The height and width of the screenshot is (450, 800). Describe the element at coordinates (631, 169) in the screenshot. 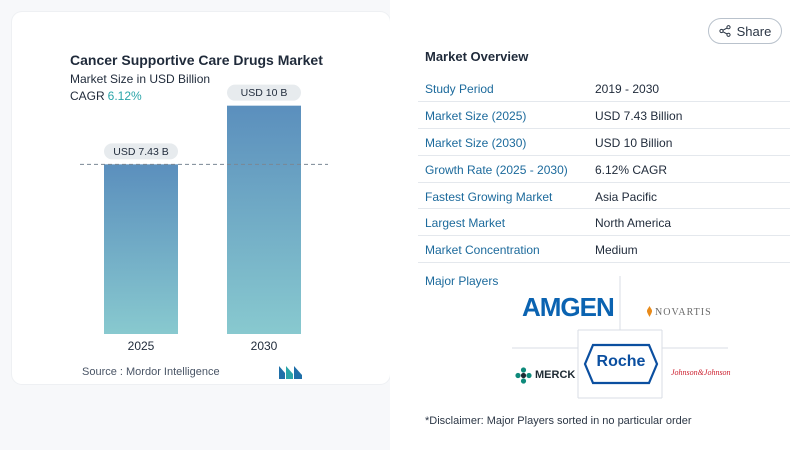

I see `overview-value: 6.12% CAGR` at that location.